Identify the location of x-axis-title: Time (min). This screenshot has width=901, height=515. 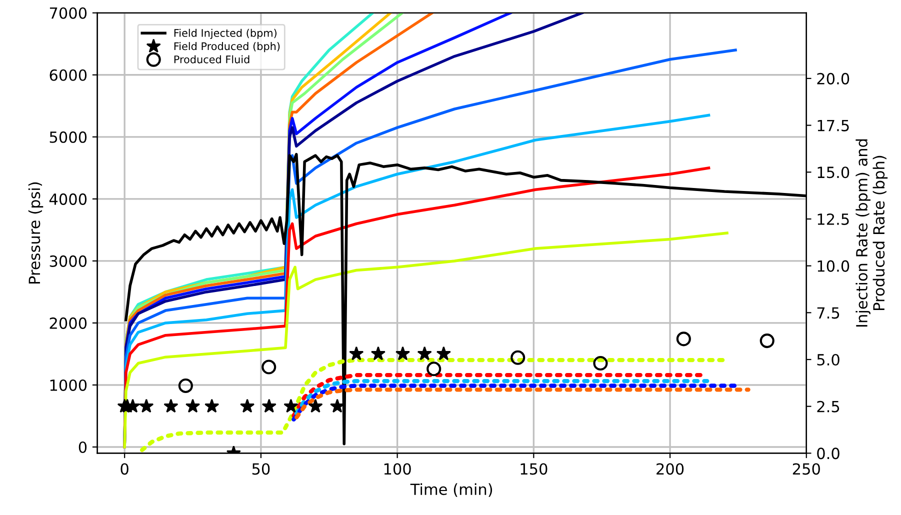
(451, 490).